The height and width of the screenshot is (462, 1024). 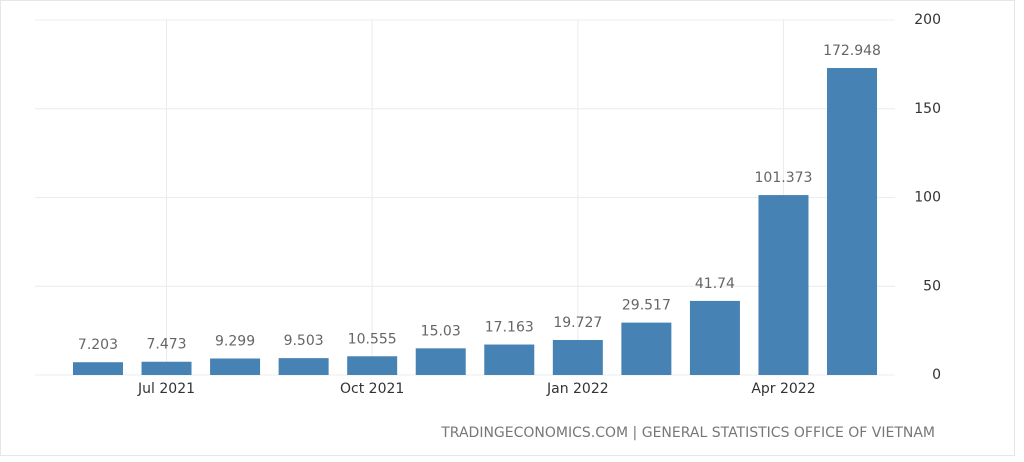 What do you see at coordinates (304, 341) in the screenshot?
I see `value-label: 9.503` at bounding box center [304, 341].